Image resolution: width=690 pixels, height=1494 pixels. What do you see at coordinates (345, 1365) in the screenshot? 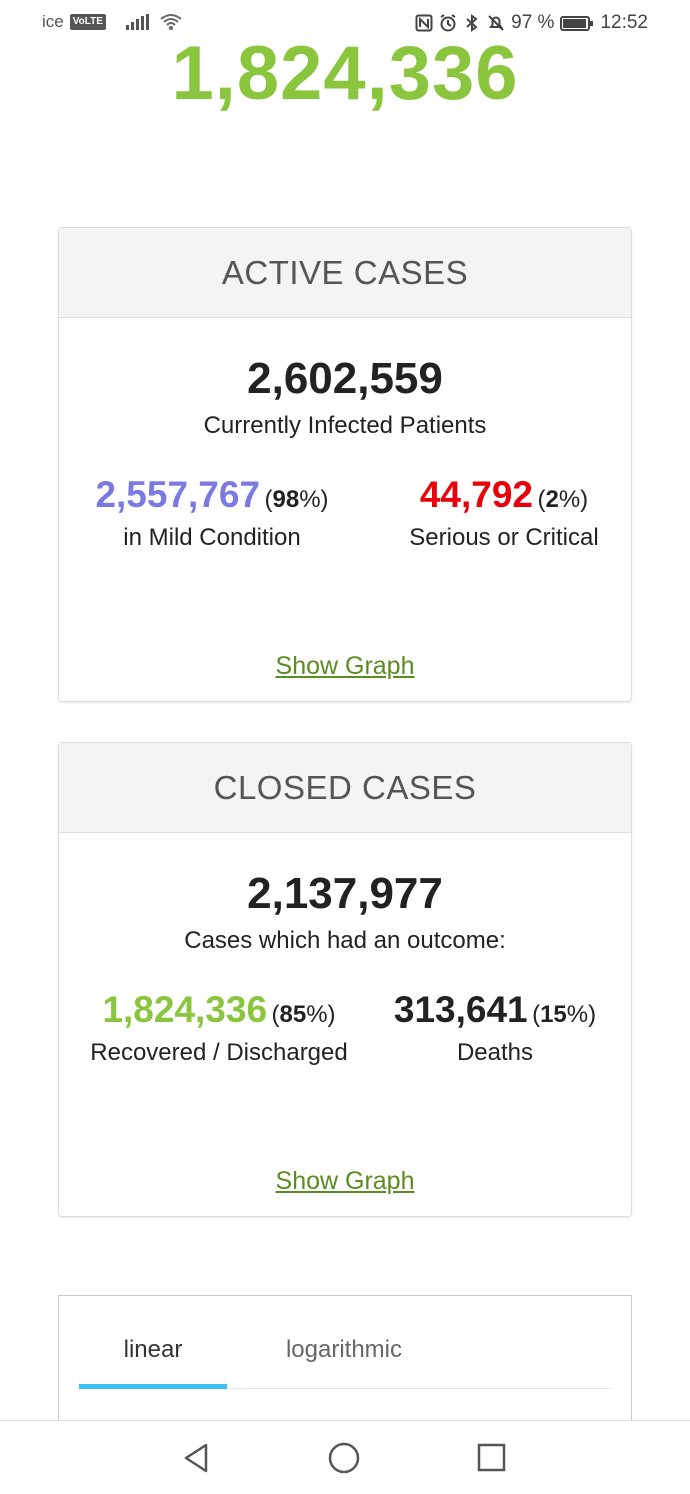
I see `graph-scale-tabs: linear logarithmic` at bounding box center [345, 1365].